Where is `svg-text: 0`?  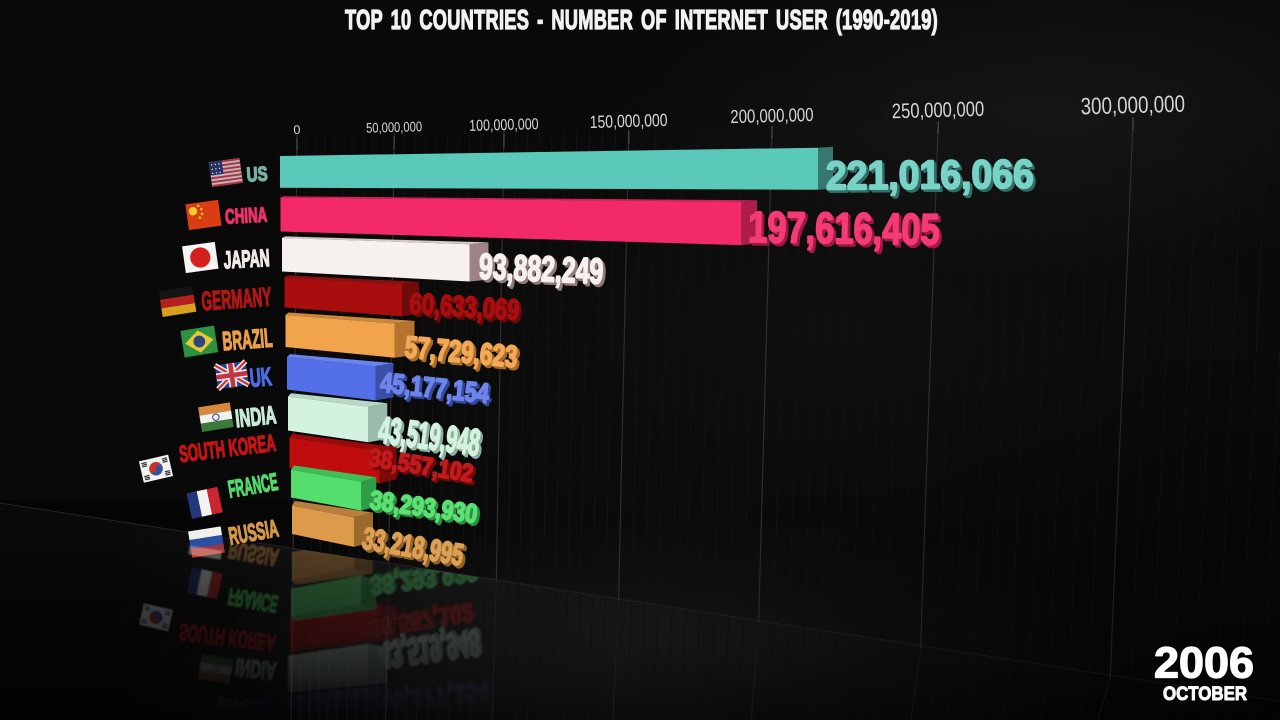
svg-text: 0 is located at coordinates (296, 130).